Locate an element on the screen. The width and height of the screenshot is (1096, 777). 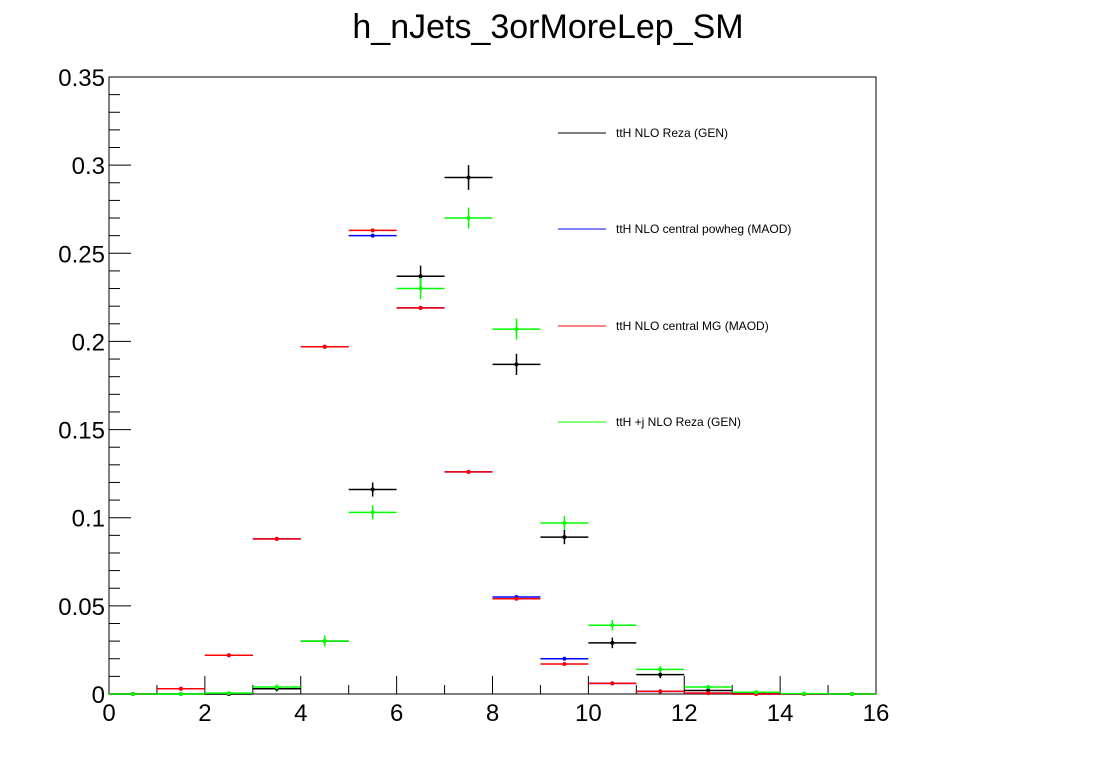
legend-label: ttH NLO Reza (GEN) is located at coordinates (672, 133).